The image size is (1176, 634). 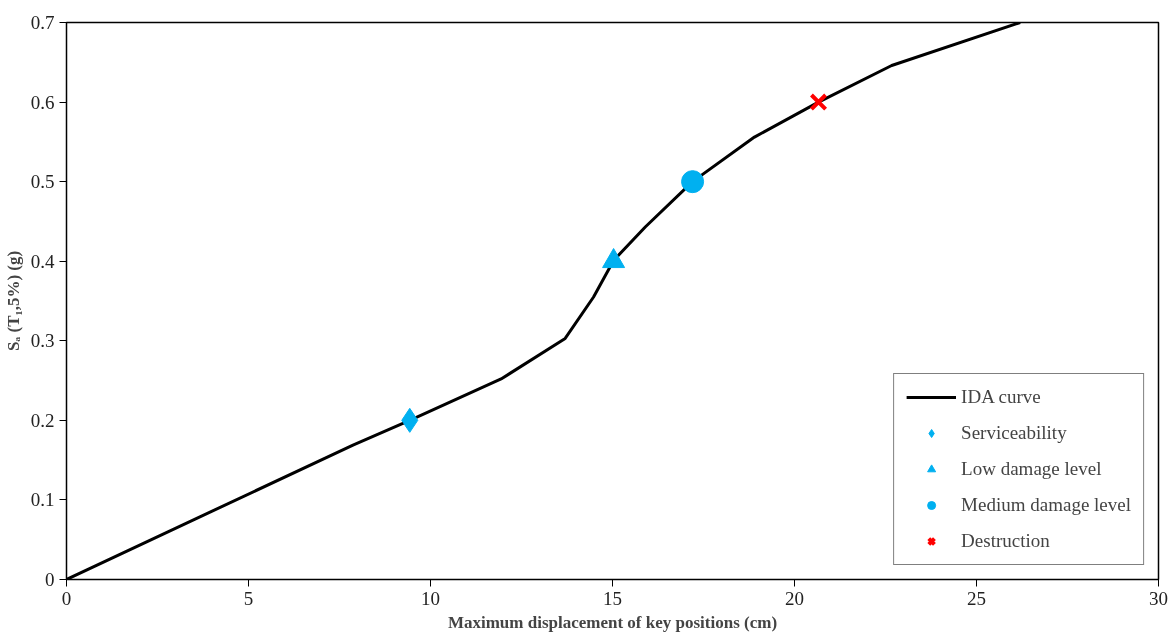 What do you see at coordinates (794, 598) in the screenshot?
I see `x-tick-label: 20` at bounding box center [794, 598].